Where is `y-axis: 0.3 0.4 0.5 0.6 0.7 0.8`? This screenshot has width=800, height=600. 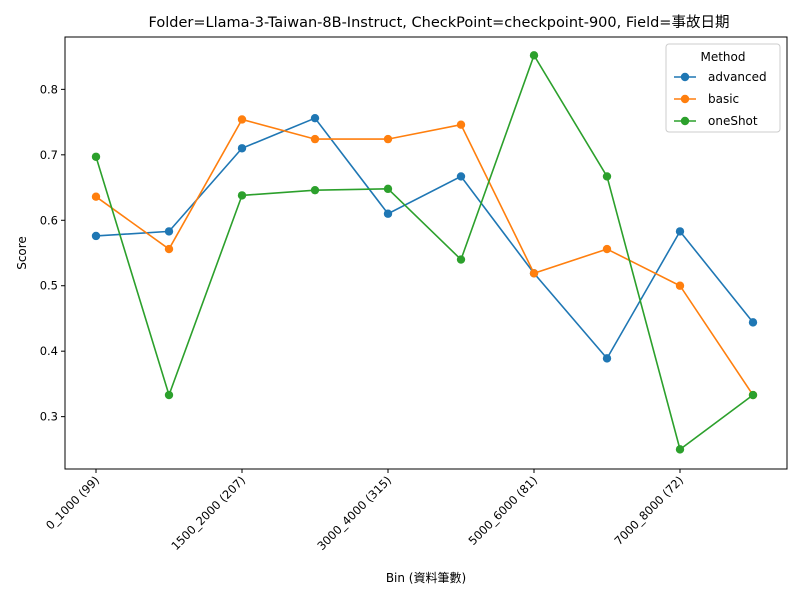 y-axis: 0.3 0.4 0.5 0.6 0.7 0.8 is located at coordinates (52, 253).